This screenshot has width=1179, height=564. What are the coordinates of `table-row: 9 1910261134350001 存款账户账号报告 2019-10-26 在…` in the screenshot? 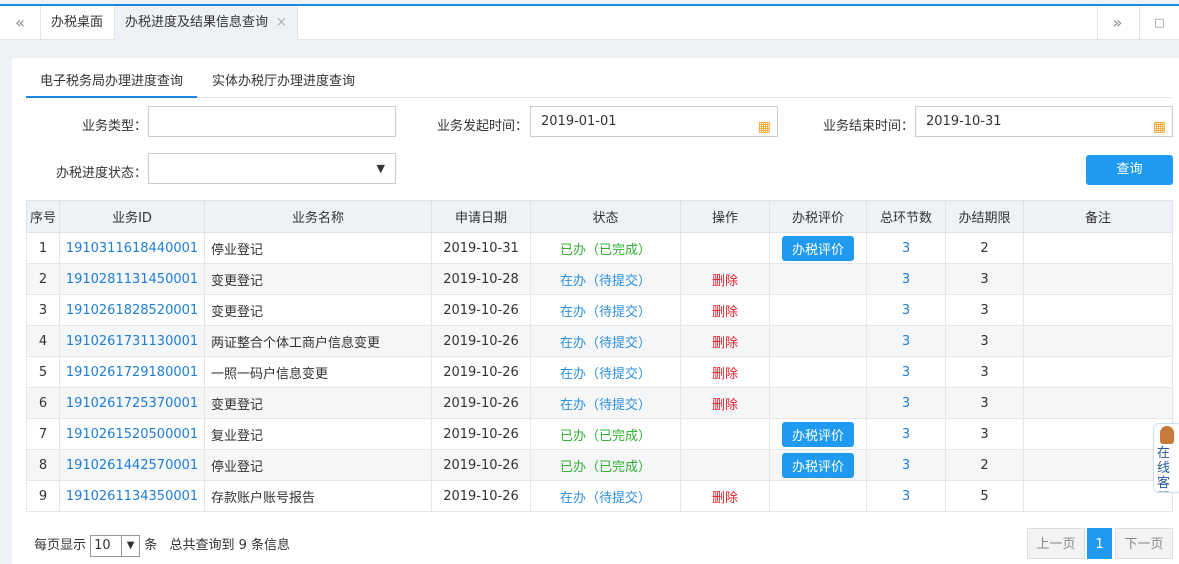 It's located at (599, 496).